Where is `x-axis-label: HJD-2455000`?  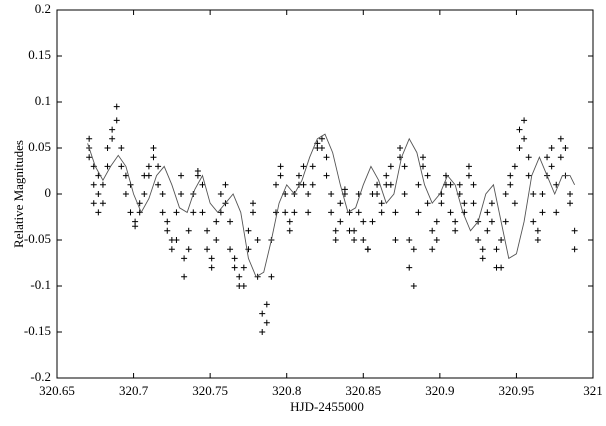
x-axis-label: HJD-2455000 is located at coordinates (327, 406).